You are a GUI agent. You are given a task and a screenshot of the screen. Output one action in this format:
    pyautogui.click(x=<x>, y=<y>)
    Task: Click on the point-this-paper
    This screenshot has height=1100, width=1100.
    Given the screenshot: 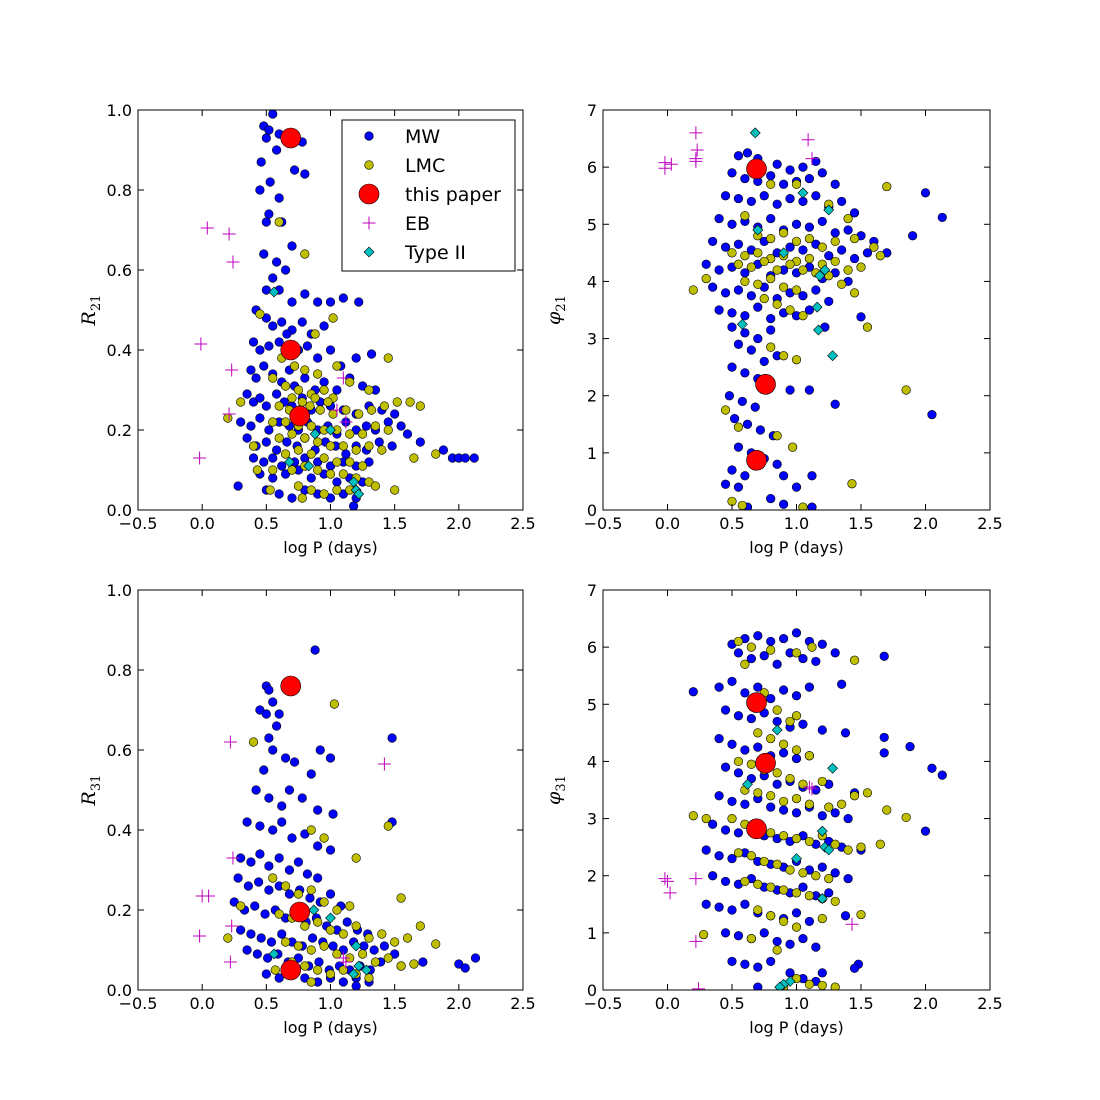 What is the action you would take?
    pyautogui.click(x=756, y=460)
    